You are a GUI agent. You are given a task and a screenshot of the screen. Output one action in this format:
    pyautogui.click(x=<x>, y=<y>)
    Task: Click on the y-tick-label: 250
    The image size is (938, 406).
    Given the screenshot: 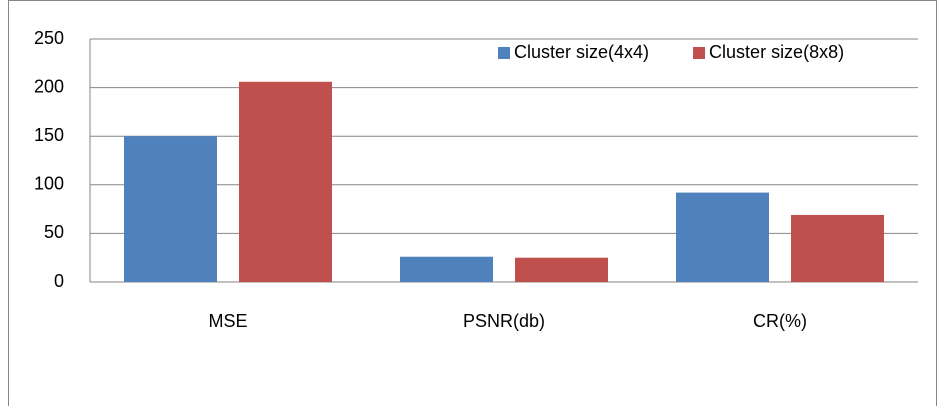 What is the action you would take?
    pyautogui.click(x=49, y=38)
    